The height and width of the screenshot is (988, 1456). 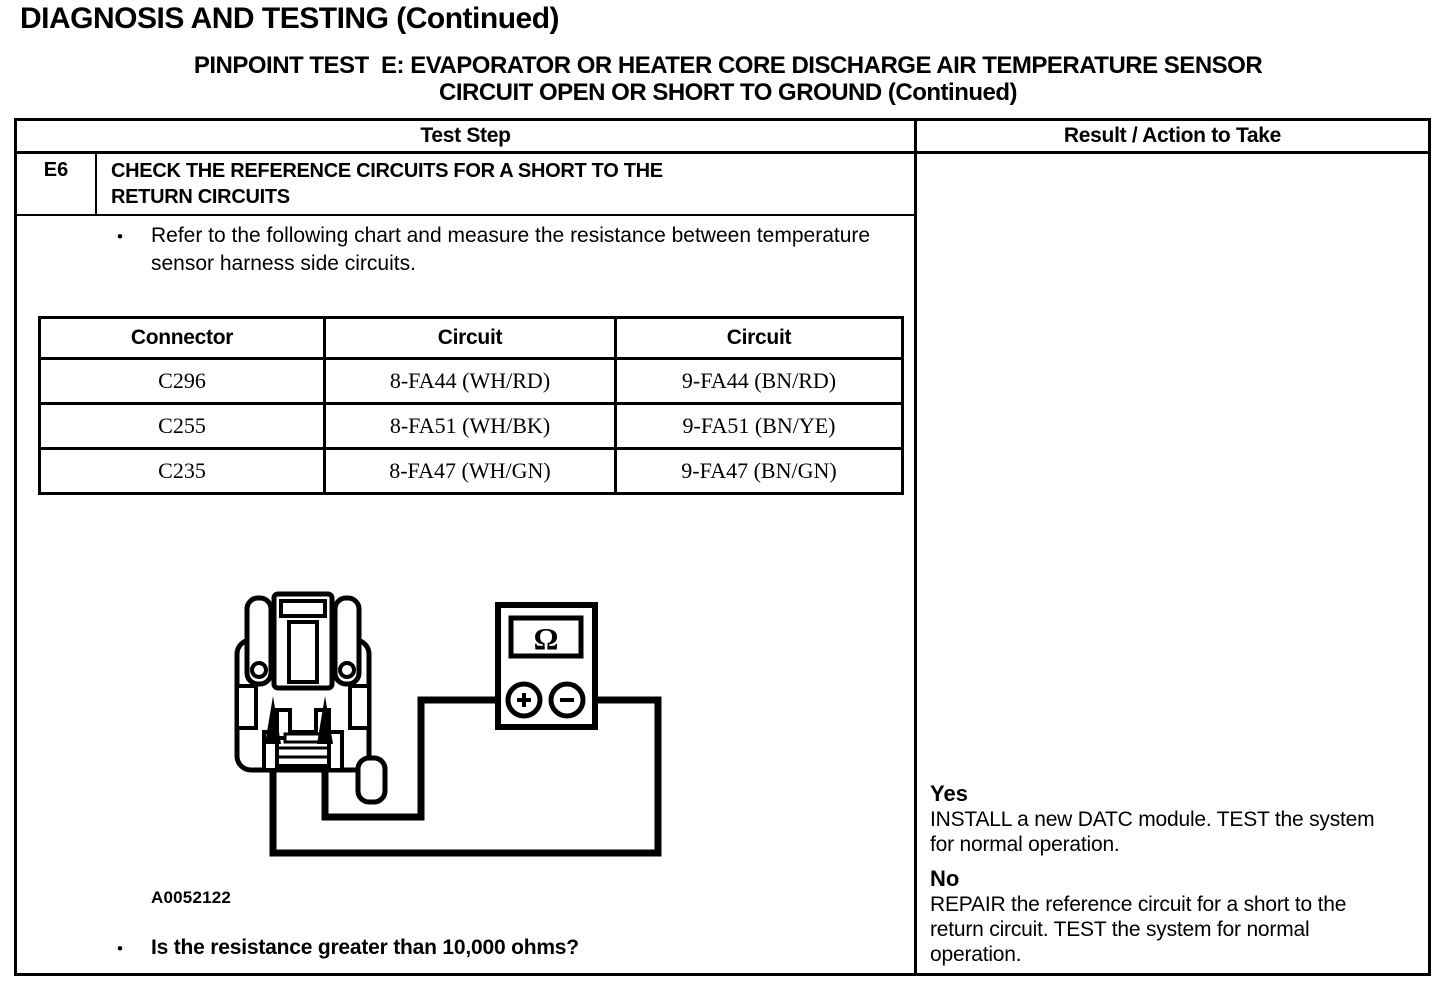 I want to click on yes-label: Yes, so click(x=949, y=793).